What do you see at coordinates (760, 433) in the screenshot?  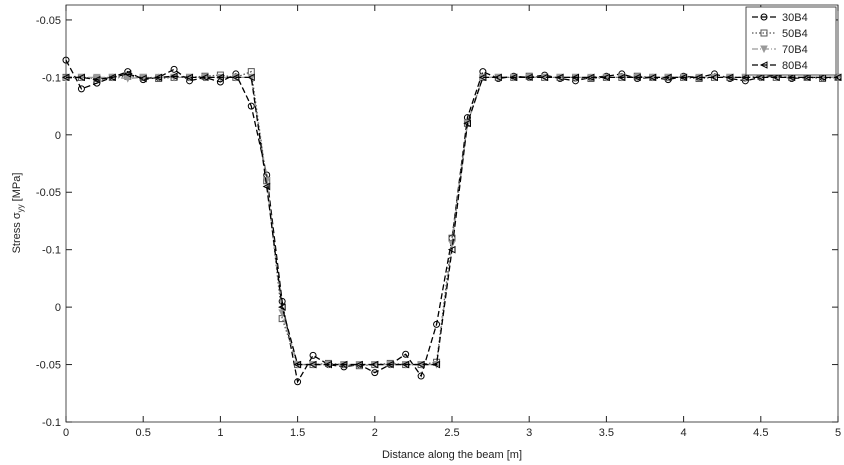 I see `x-tick-label: 4.5` at bounding box center [760, 433].